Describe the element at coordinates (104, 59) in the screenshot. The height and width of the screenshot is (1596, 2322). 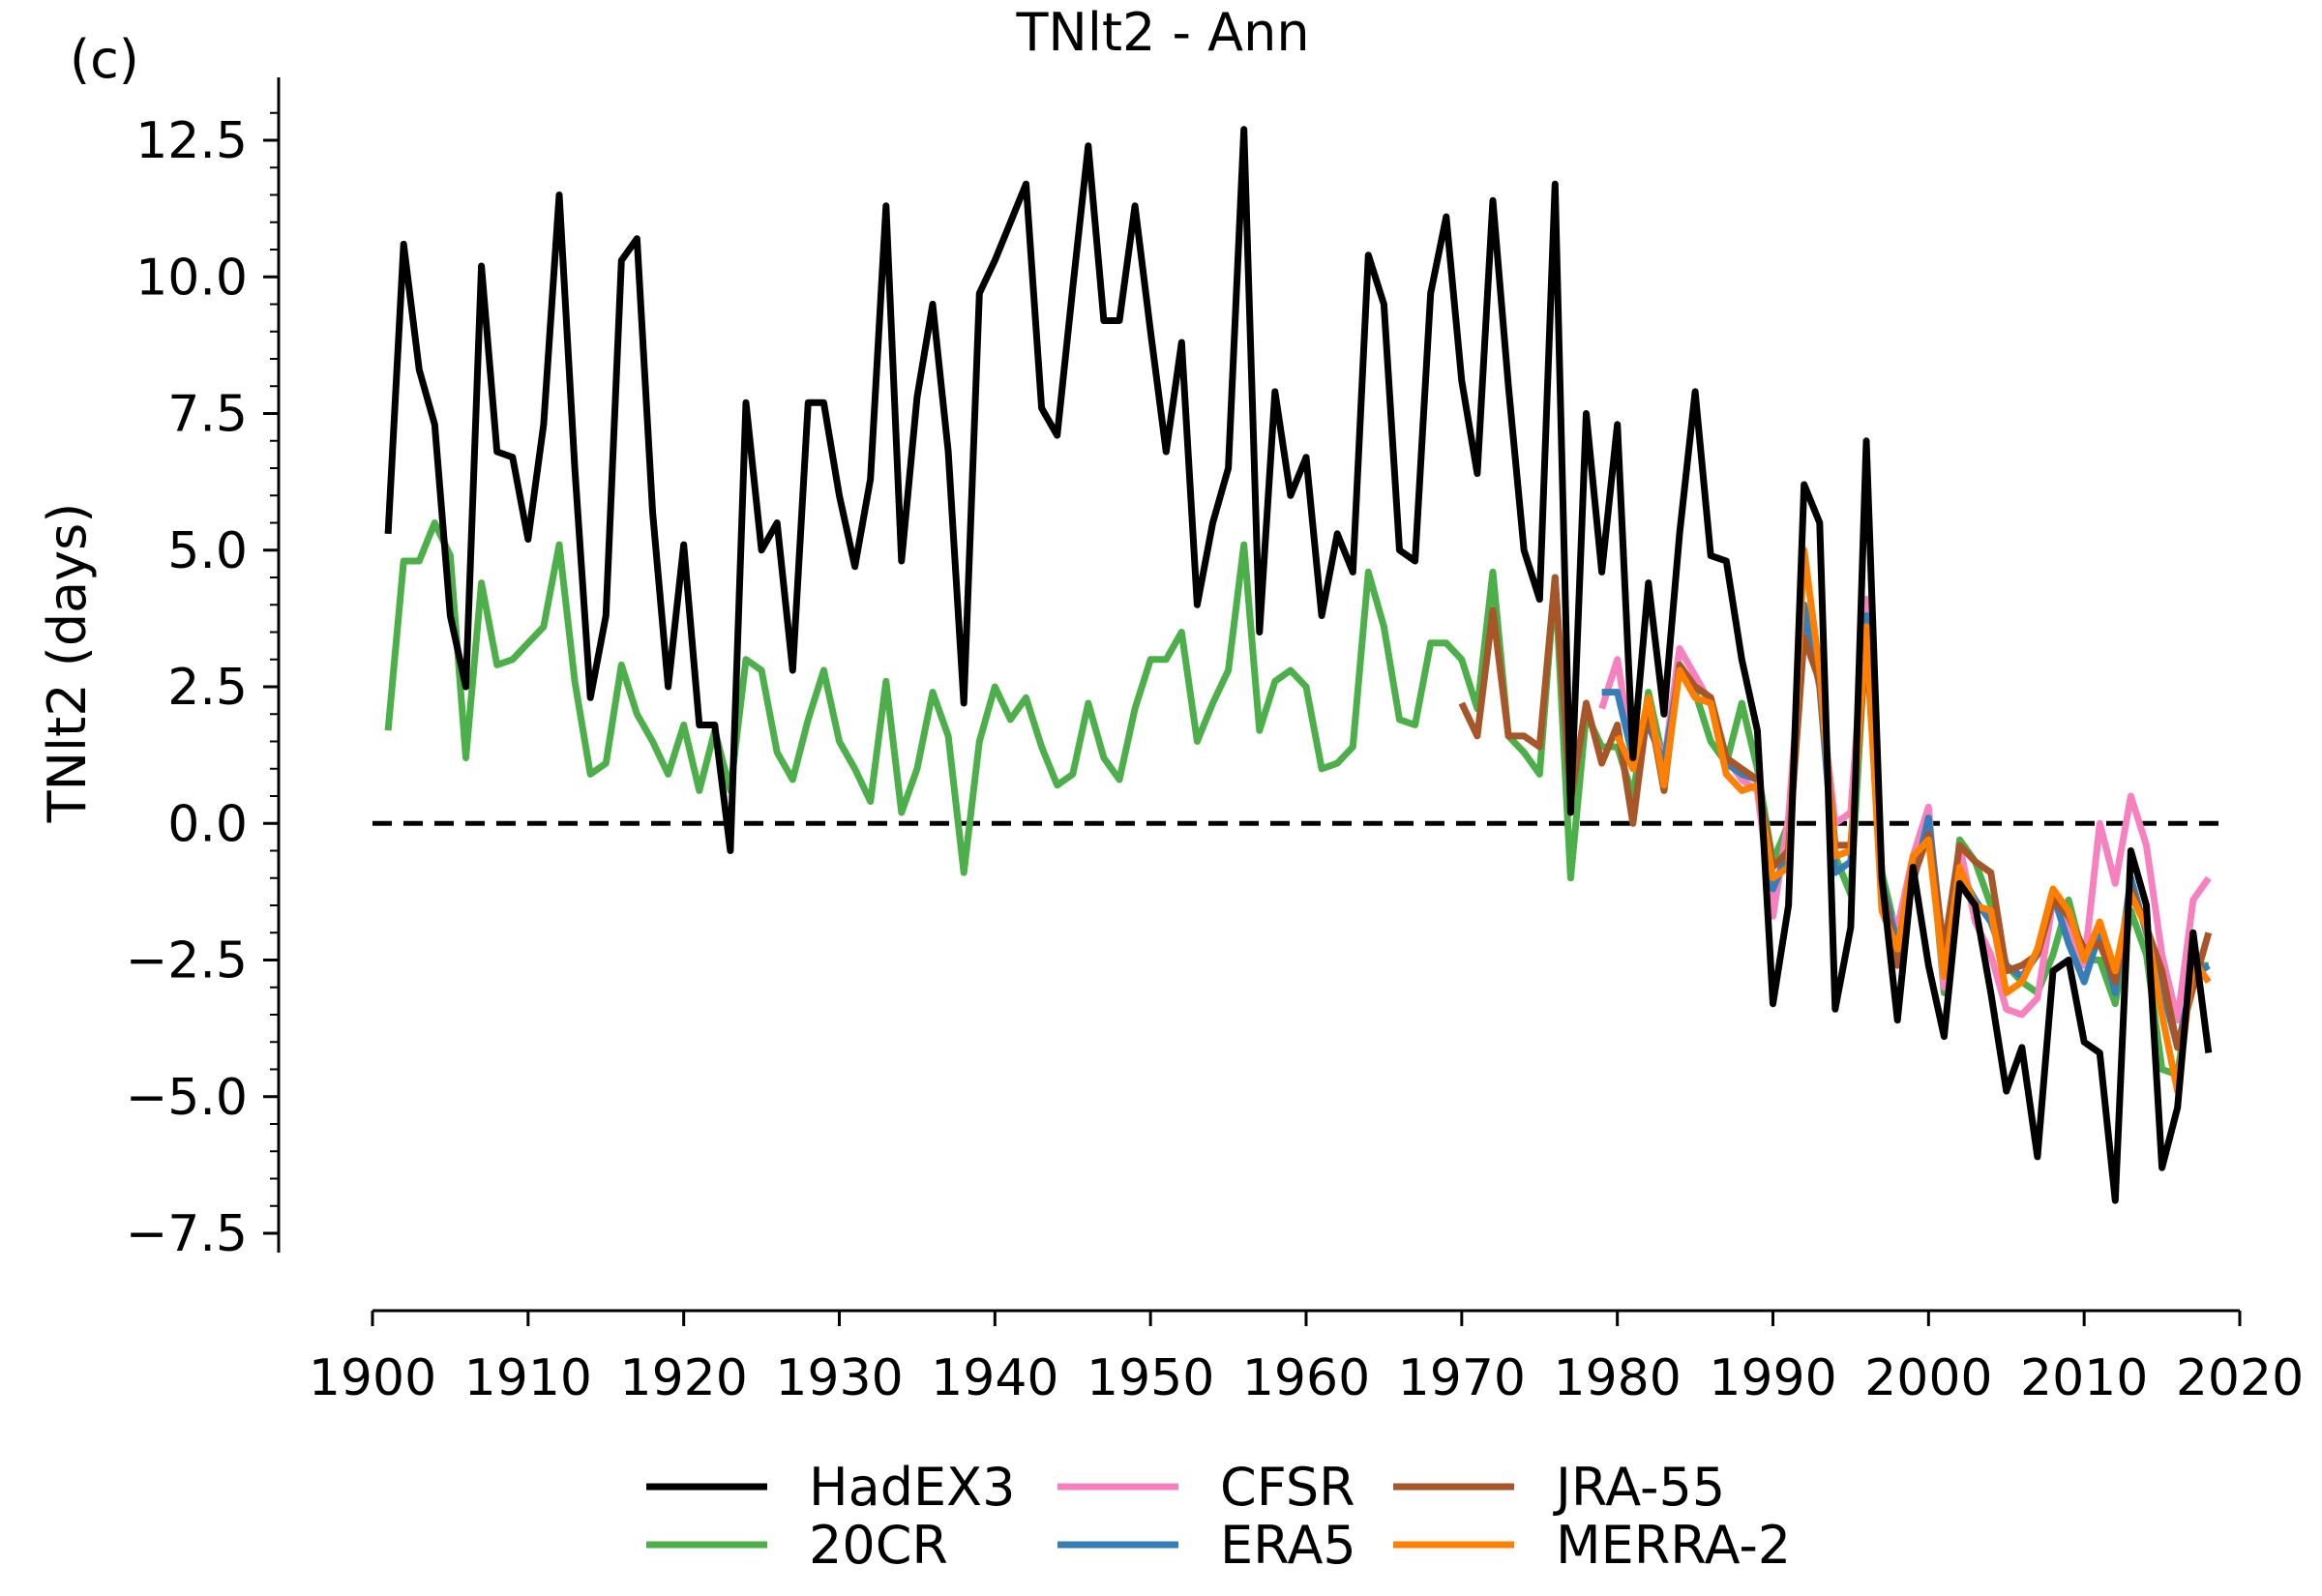
I see `panel-label: (c)` at that location.